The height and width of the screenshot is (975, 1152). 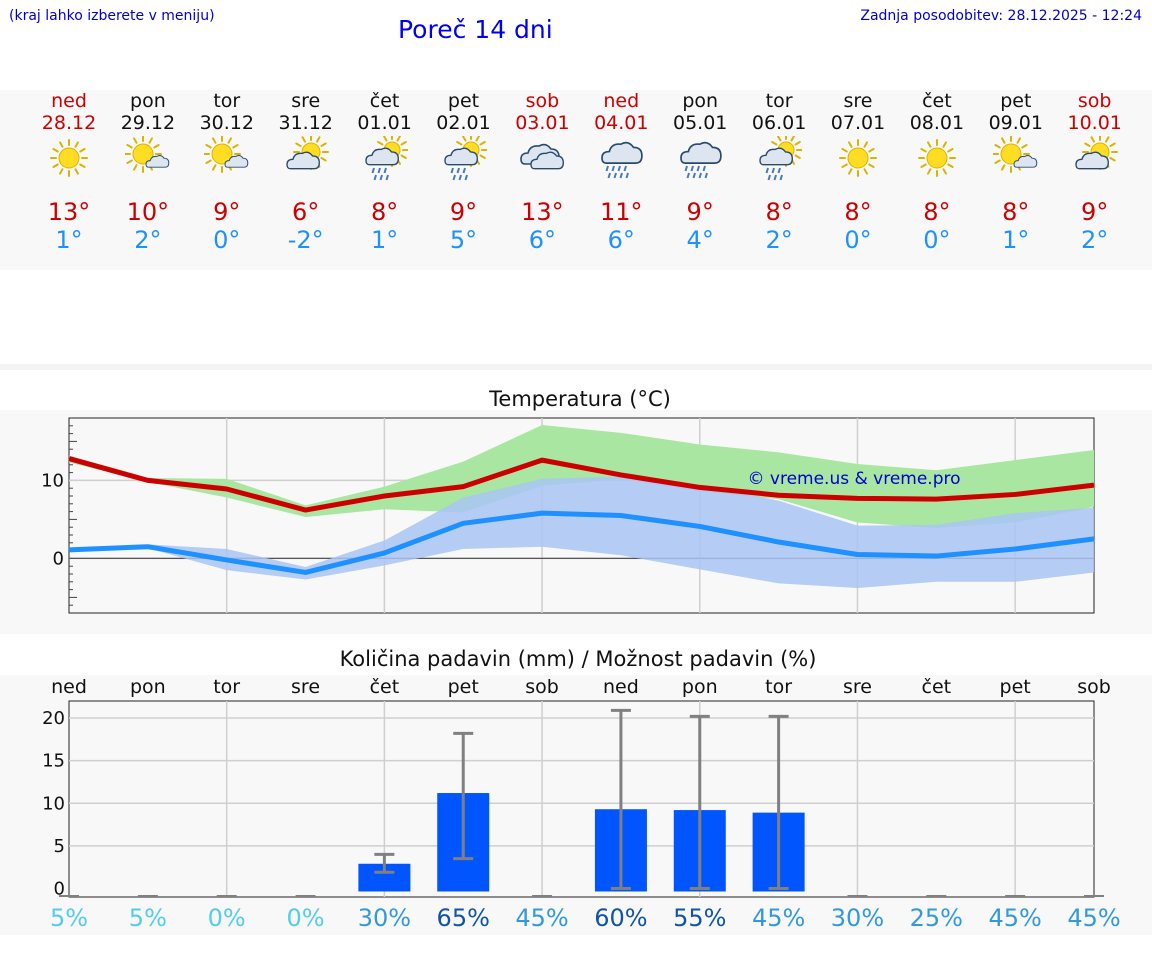 I want to click on day-name: čet, so click(x=384, y=101).